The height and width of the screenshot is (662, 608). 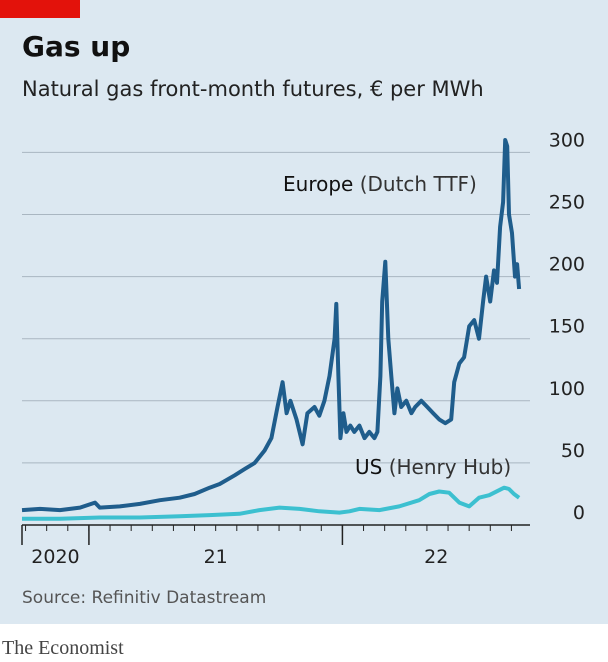 I want to click on y-tick-label: 50, so click(x=573, y=451).